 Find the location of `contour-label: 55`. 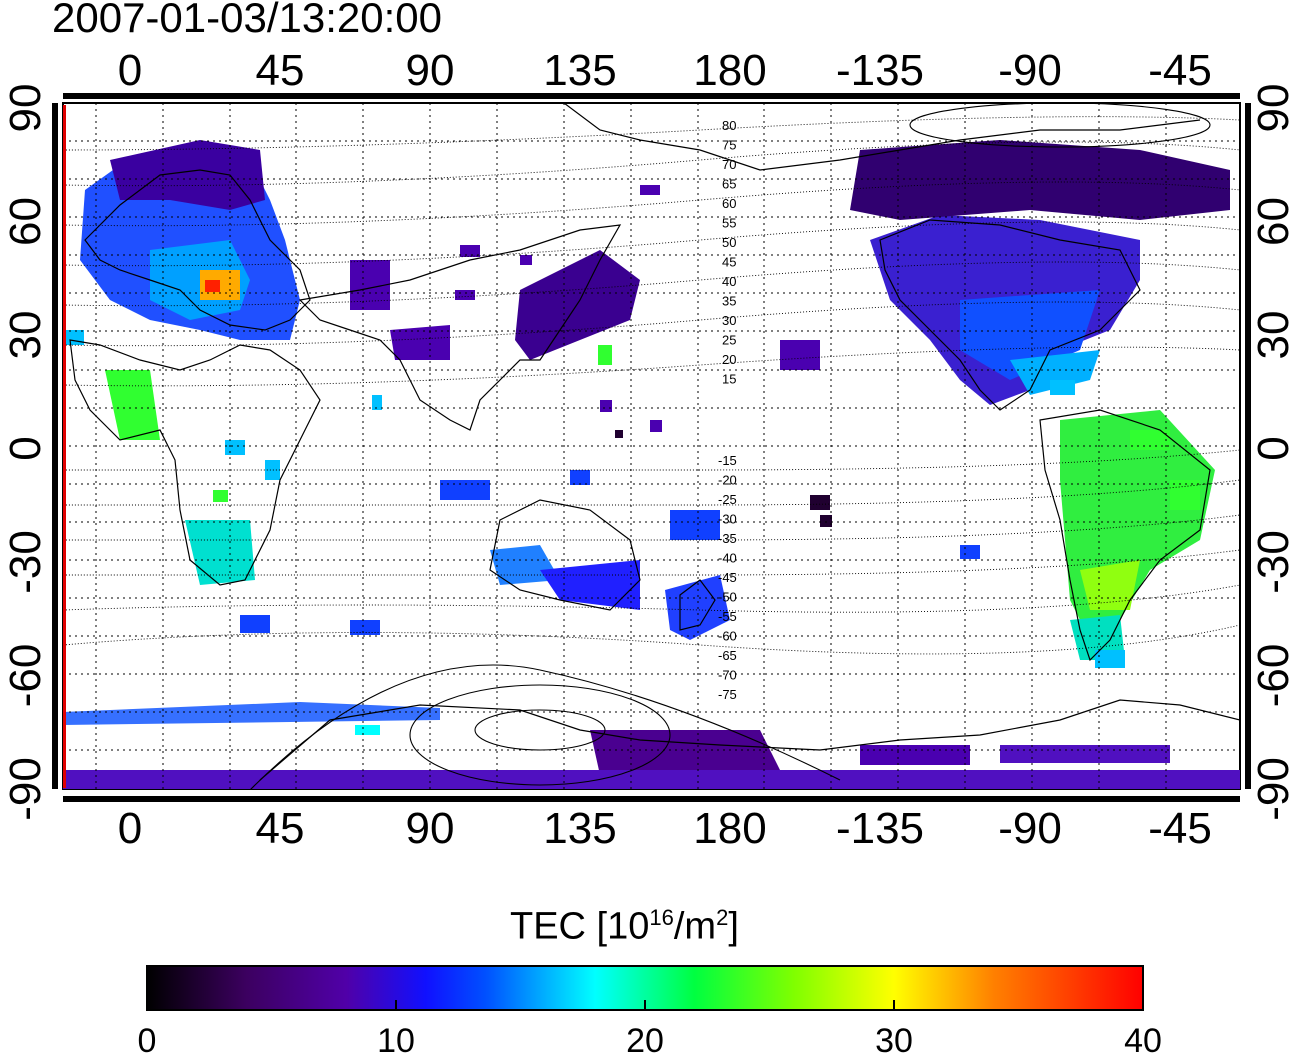

contour-label: 55 is located at coordinates (729, 223).